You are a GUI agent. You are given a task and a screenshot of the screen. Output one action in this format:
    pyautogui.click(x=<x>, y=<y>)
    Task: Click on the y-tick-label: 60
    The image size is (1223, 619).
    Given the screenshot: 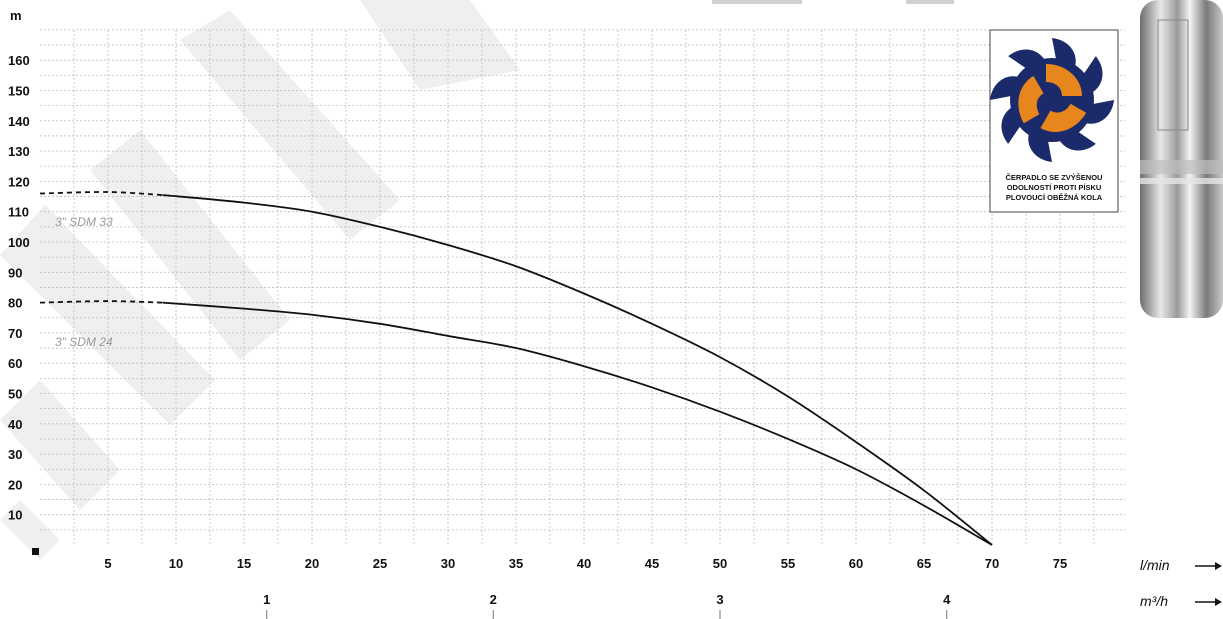 What is the action you would take?
    pyautogui.click(x=15, y=363)
    